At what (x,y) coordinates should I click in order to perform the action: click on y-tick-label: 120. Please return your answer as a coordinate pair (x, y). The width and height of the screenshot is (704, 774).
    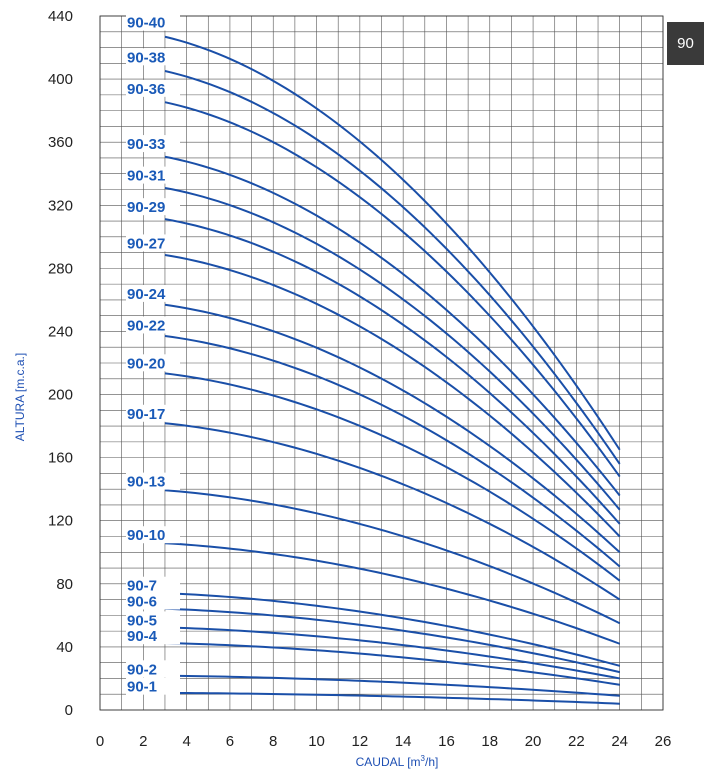
    Looking at the image, I should click on (60, 521).